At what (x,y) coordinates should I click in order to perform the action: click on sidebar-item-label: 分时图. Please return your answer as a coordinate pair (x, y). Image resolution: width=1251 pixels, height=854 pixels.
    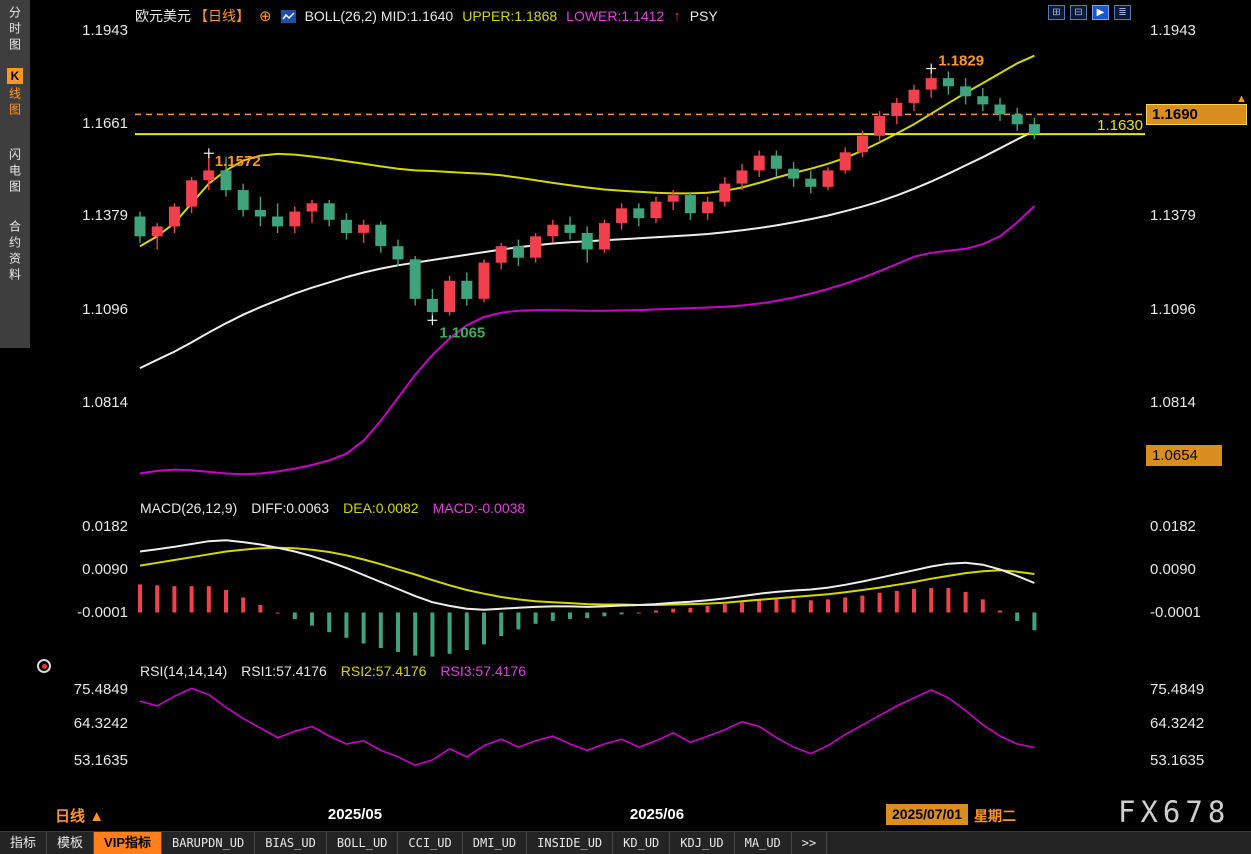
    Looking at the image, I should click on (14, 30).